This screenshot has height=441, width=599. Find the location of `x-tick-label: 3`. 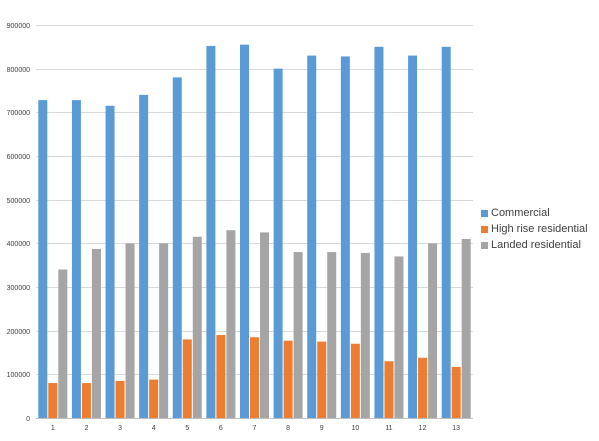

x-tick-label: 3 is located at coordinates (120, 428).